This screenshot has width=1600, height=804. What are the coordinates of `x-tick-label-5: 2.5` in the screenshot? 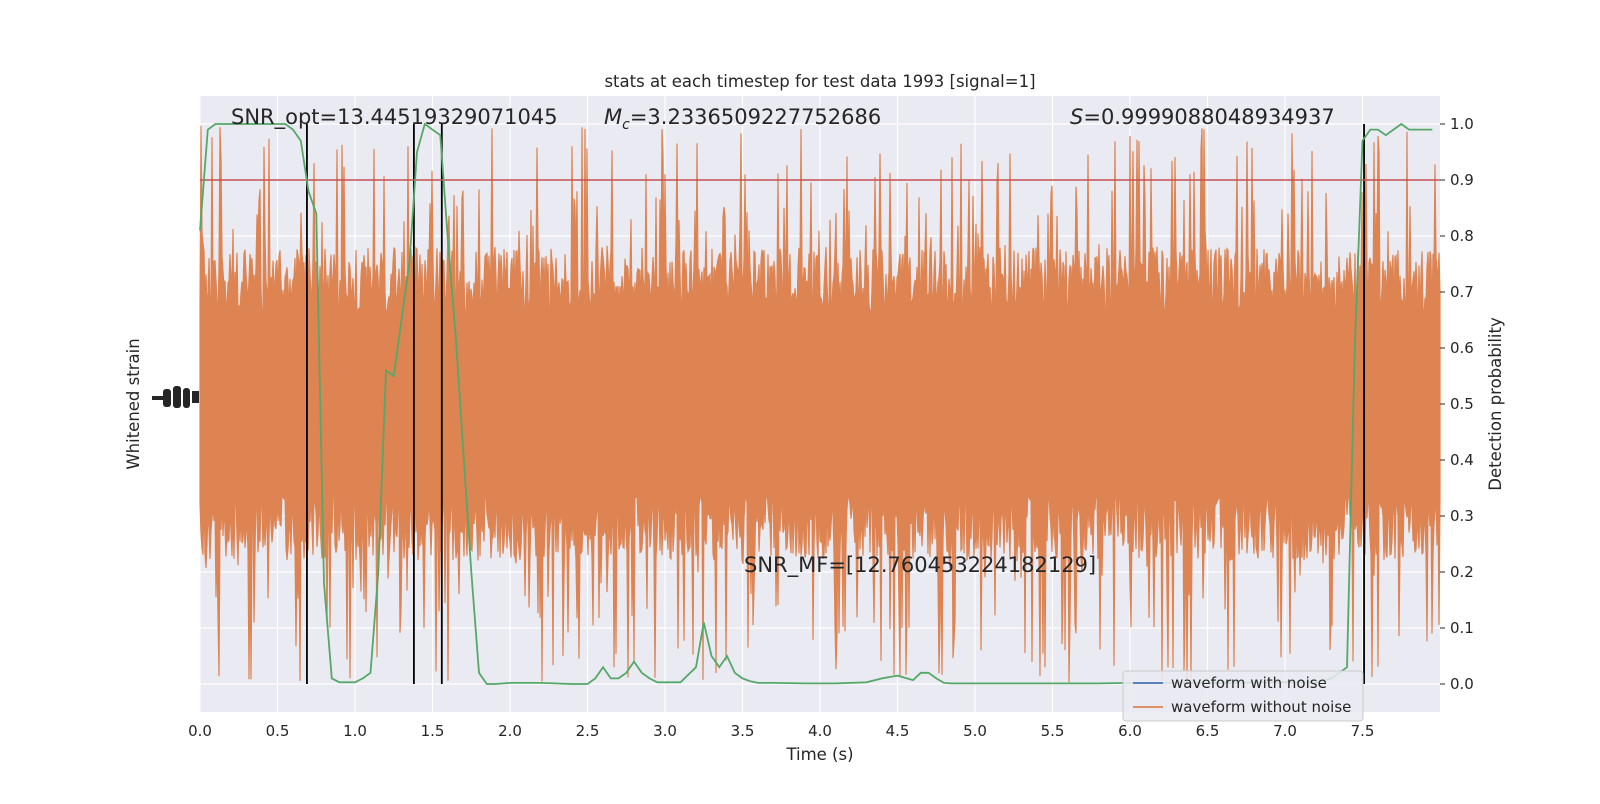 It's located at (588, 731).